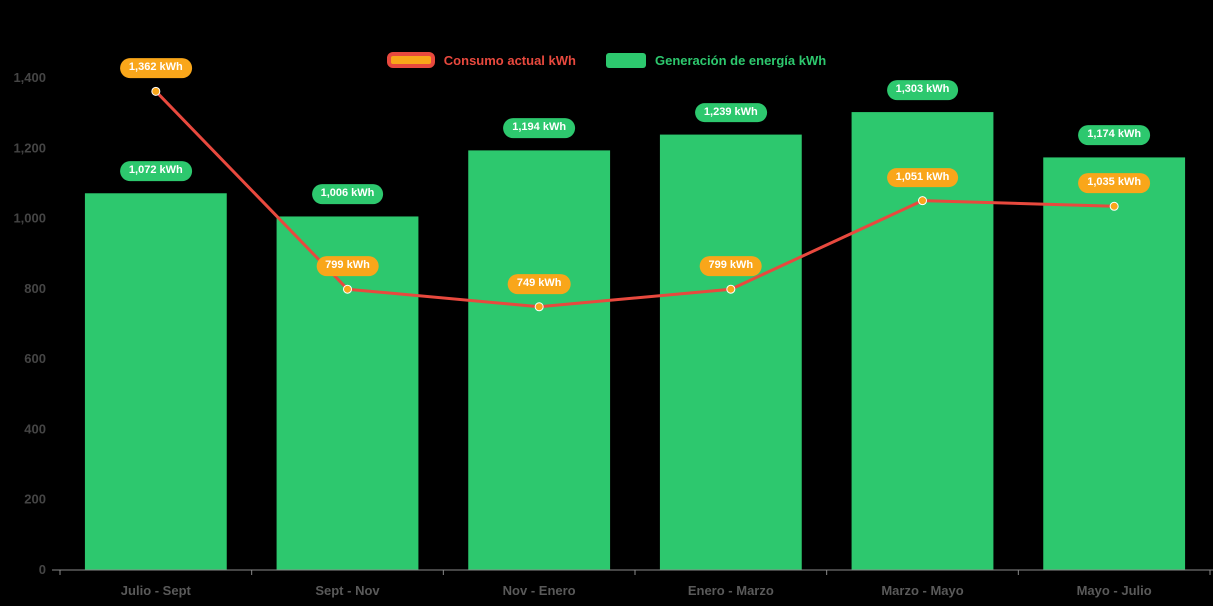 The height and width of the screenshot is (606, 1213). I want to click on y-tick-label-3: 600, so click(35, 358).